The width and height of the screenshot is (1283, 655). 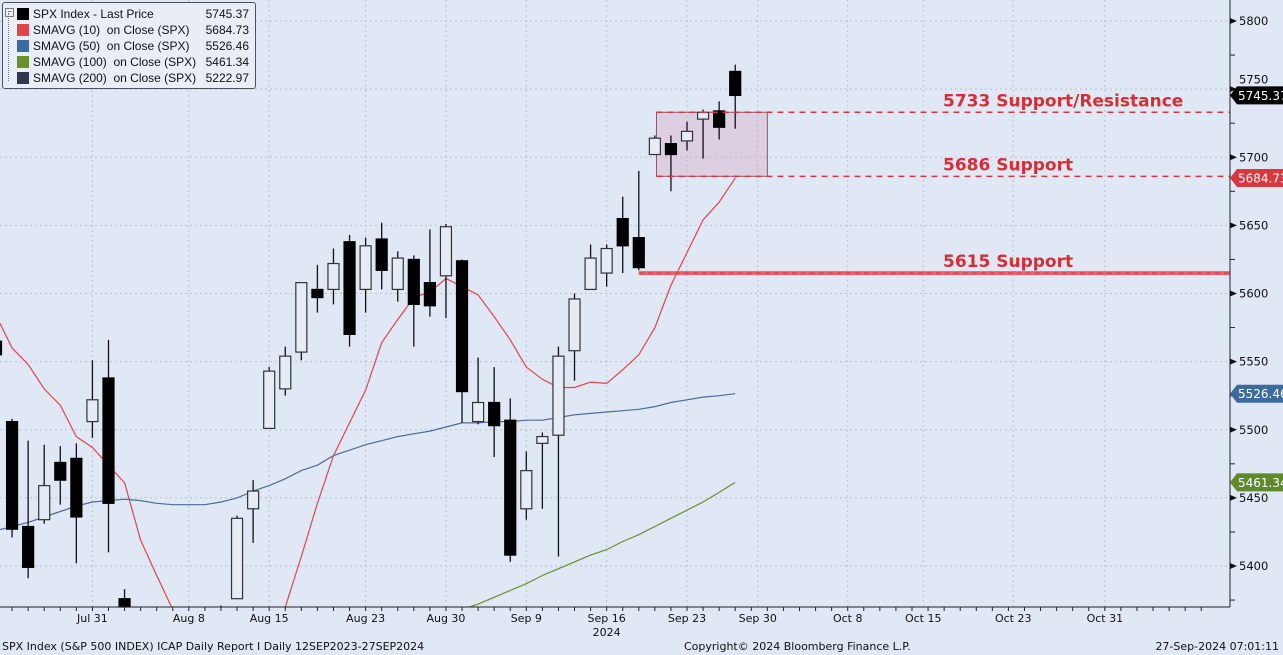 What do you see at coordinates (1260, 483) in the screenshot?
I see `last-value-tag-text: 5461.34` at bounding box center [1260, 483].